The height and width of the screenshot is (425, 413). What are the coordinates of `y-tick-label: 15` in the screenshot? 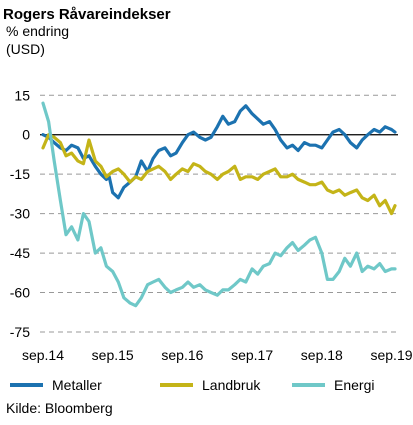 It's located at (22, 95).